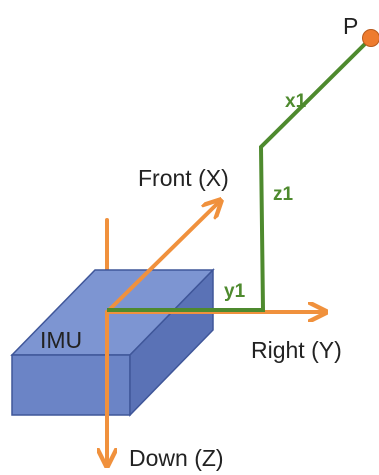  Describe the element at coordinates (61, 340) in the screenshot. I see `imu-label: IMU` at that location.